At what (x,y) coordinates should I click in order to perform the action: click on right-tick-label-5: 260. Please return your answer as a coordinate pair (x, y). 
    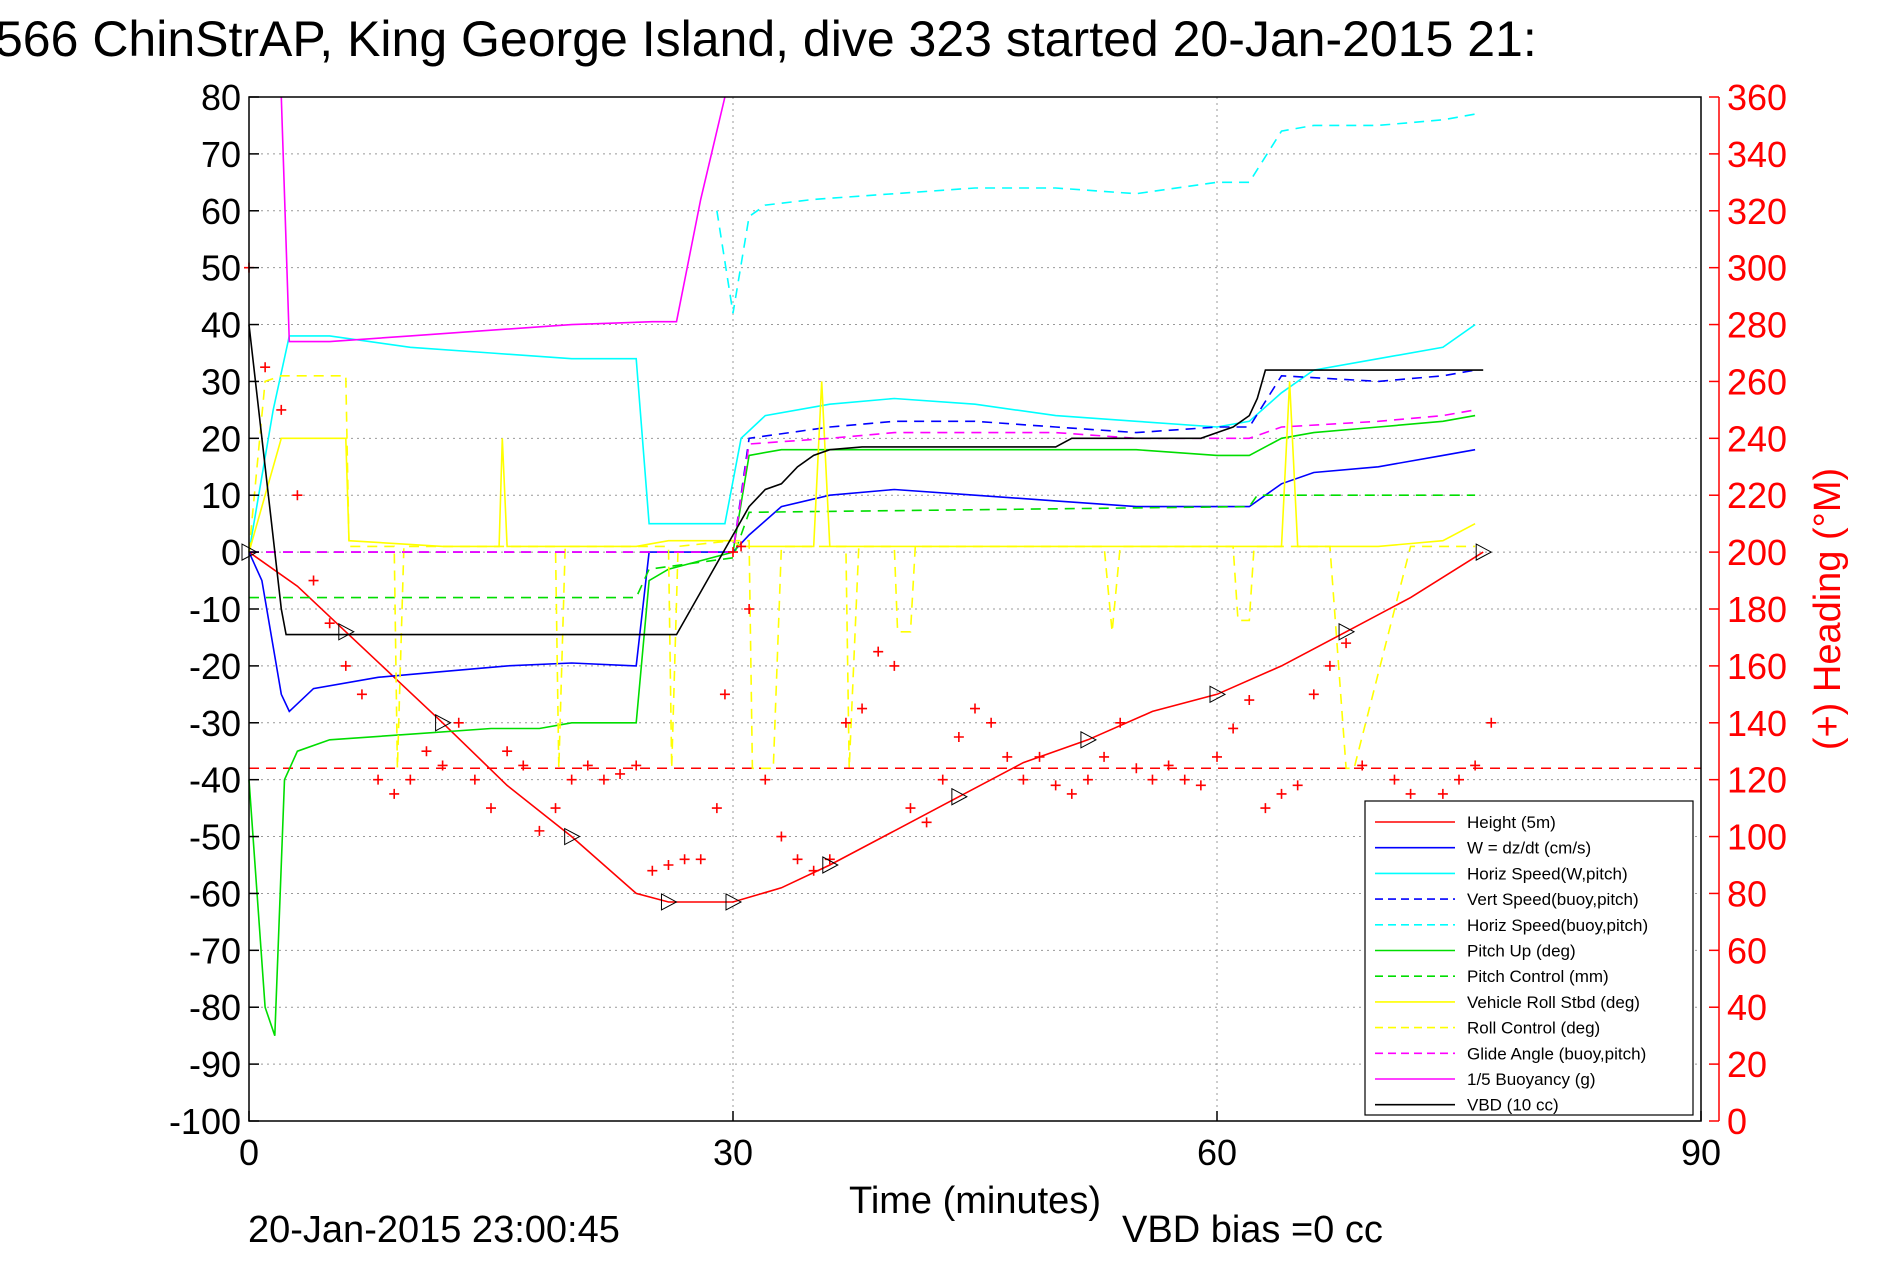
    Looking at the image, I should click on (1757, 381).